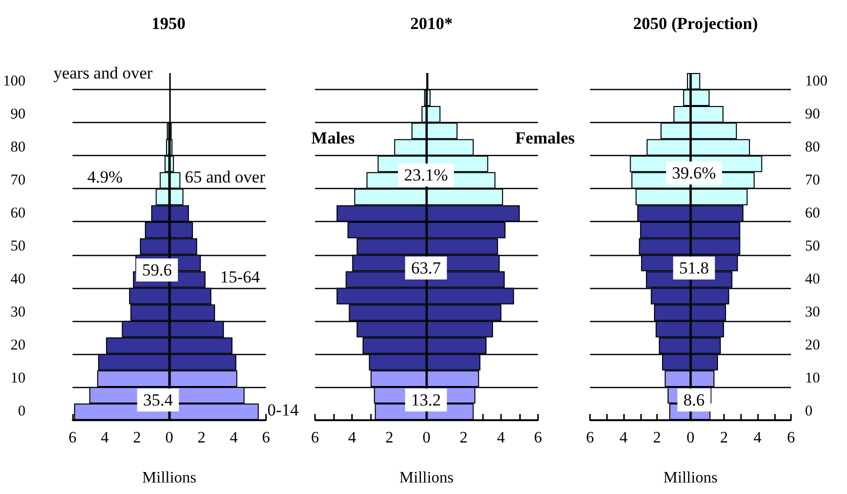 This screenshot has height=494, width=847. Describe the element at coordinates (431, 23) in the screenshot. I see `chart-title: 2010*` at that location.